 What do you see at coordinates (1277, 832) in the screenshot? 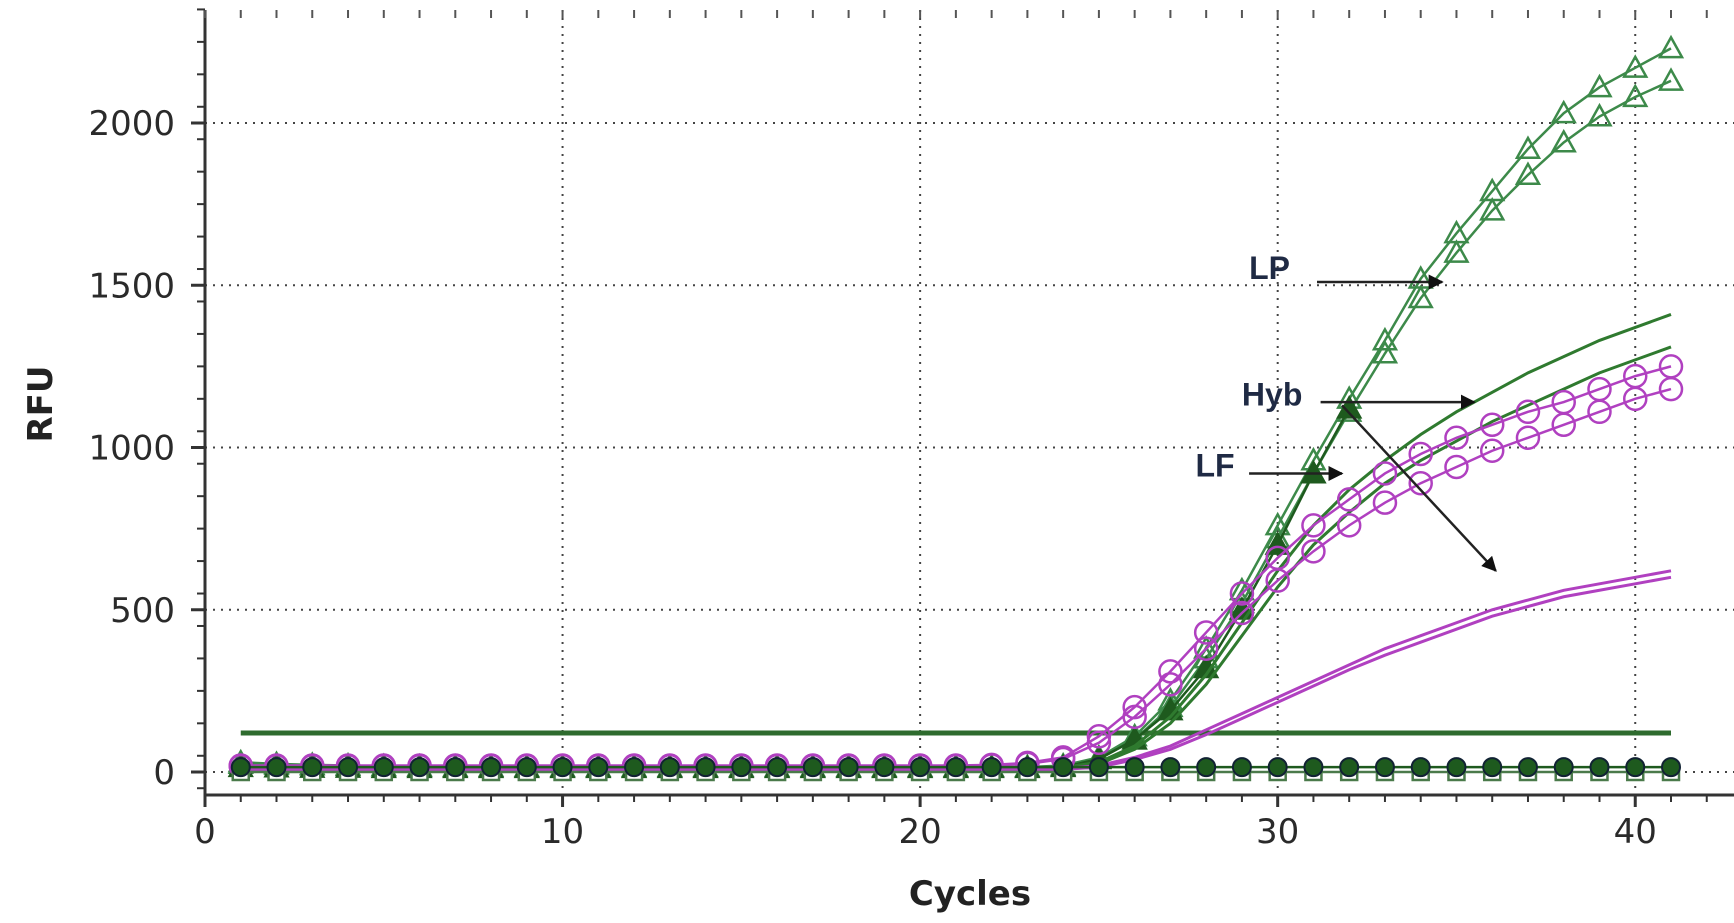
I see `x-tick-label: 30` at bounding box center [1277, 832].